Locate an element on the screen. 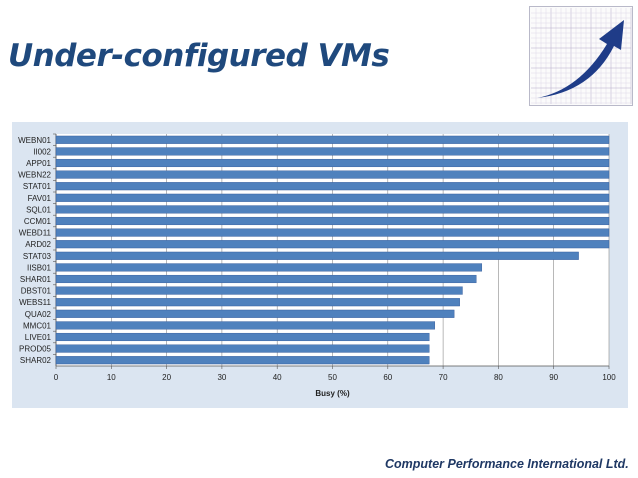 This screenshot has height=478, width=638. bar-app01 is located at coordinates (332, 163).